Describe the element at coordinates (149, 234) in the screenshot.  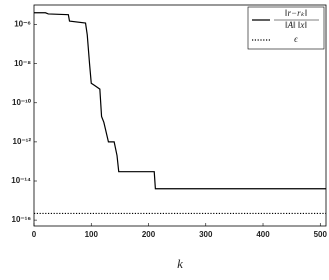
I see `x-tick-label: 200` at that location.